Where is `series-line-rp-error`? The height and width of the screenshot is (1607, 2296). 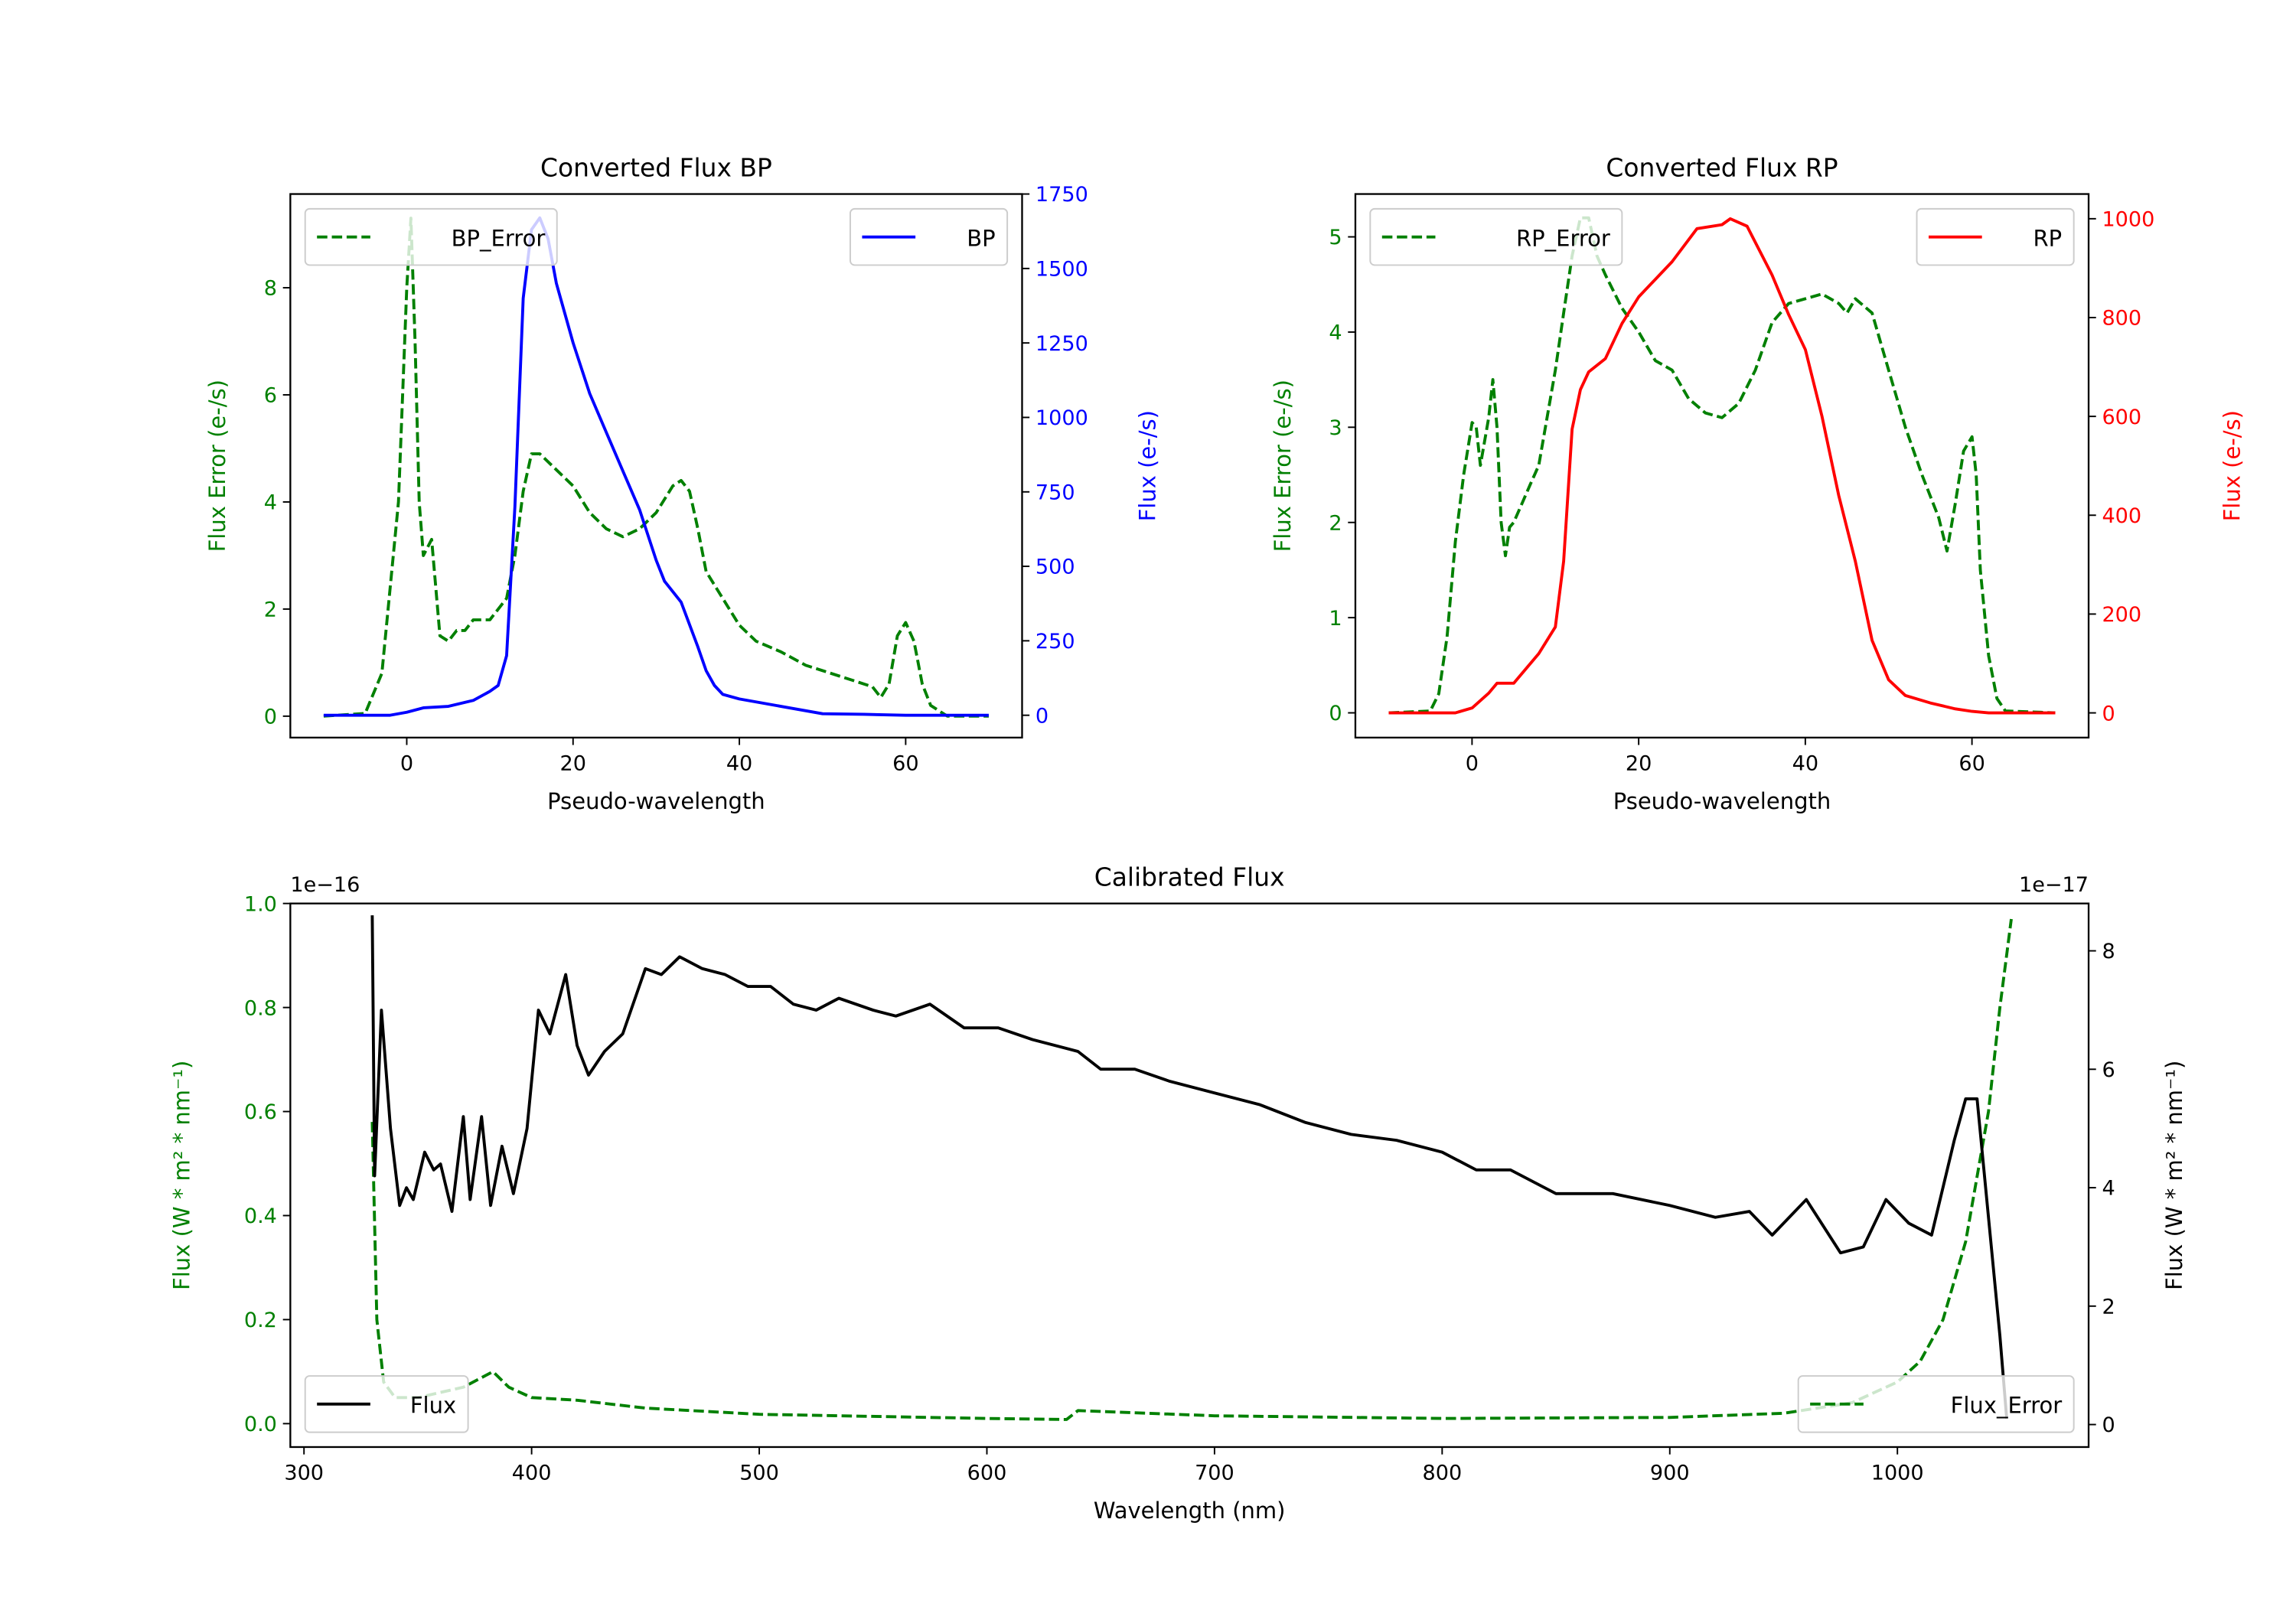
series-line-rp-error is located at coordinates (1722, 466).